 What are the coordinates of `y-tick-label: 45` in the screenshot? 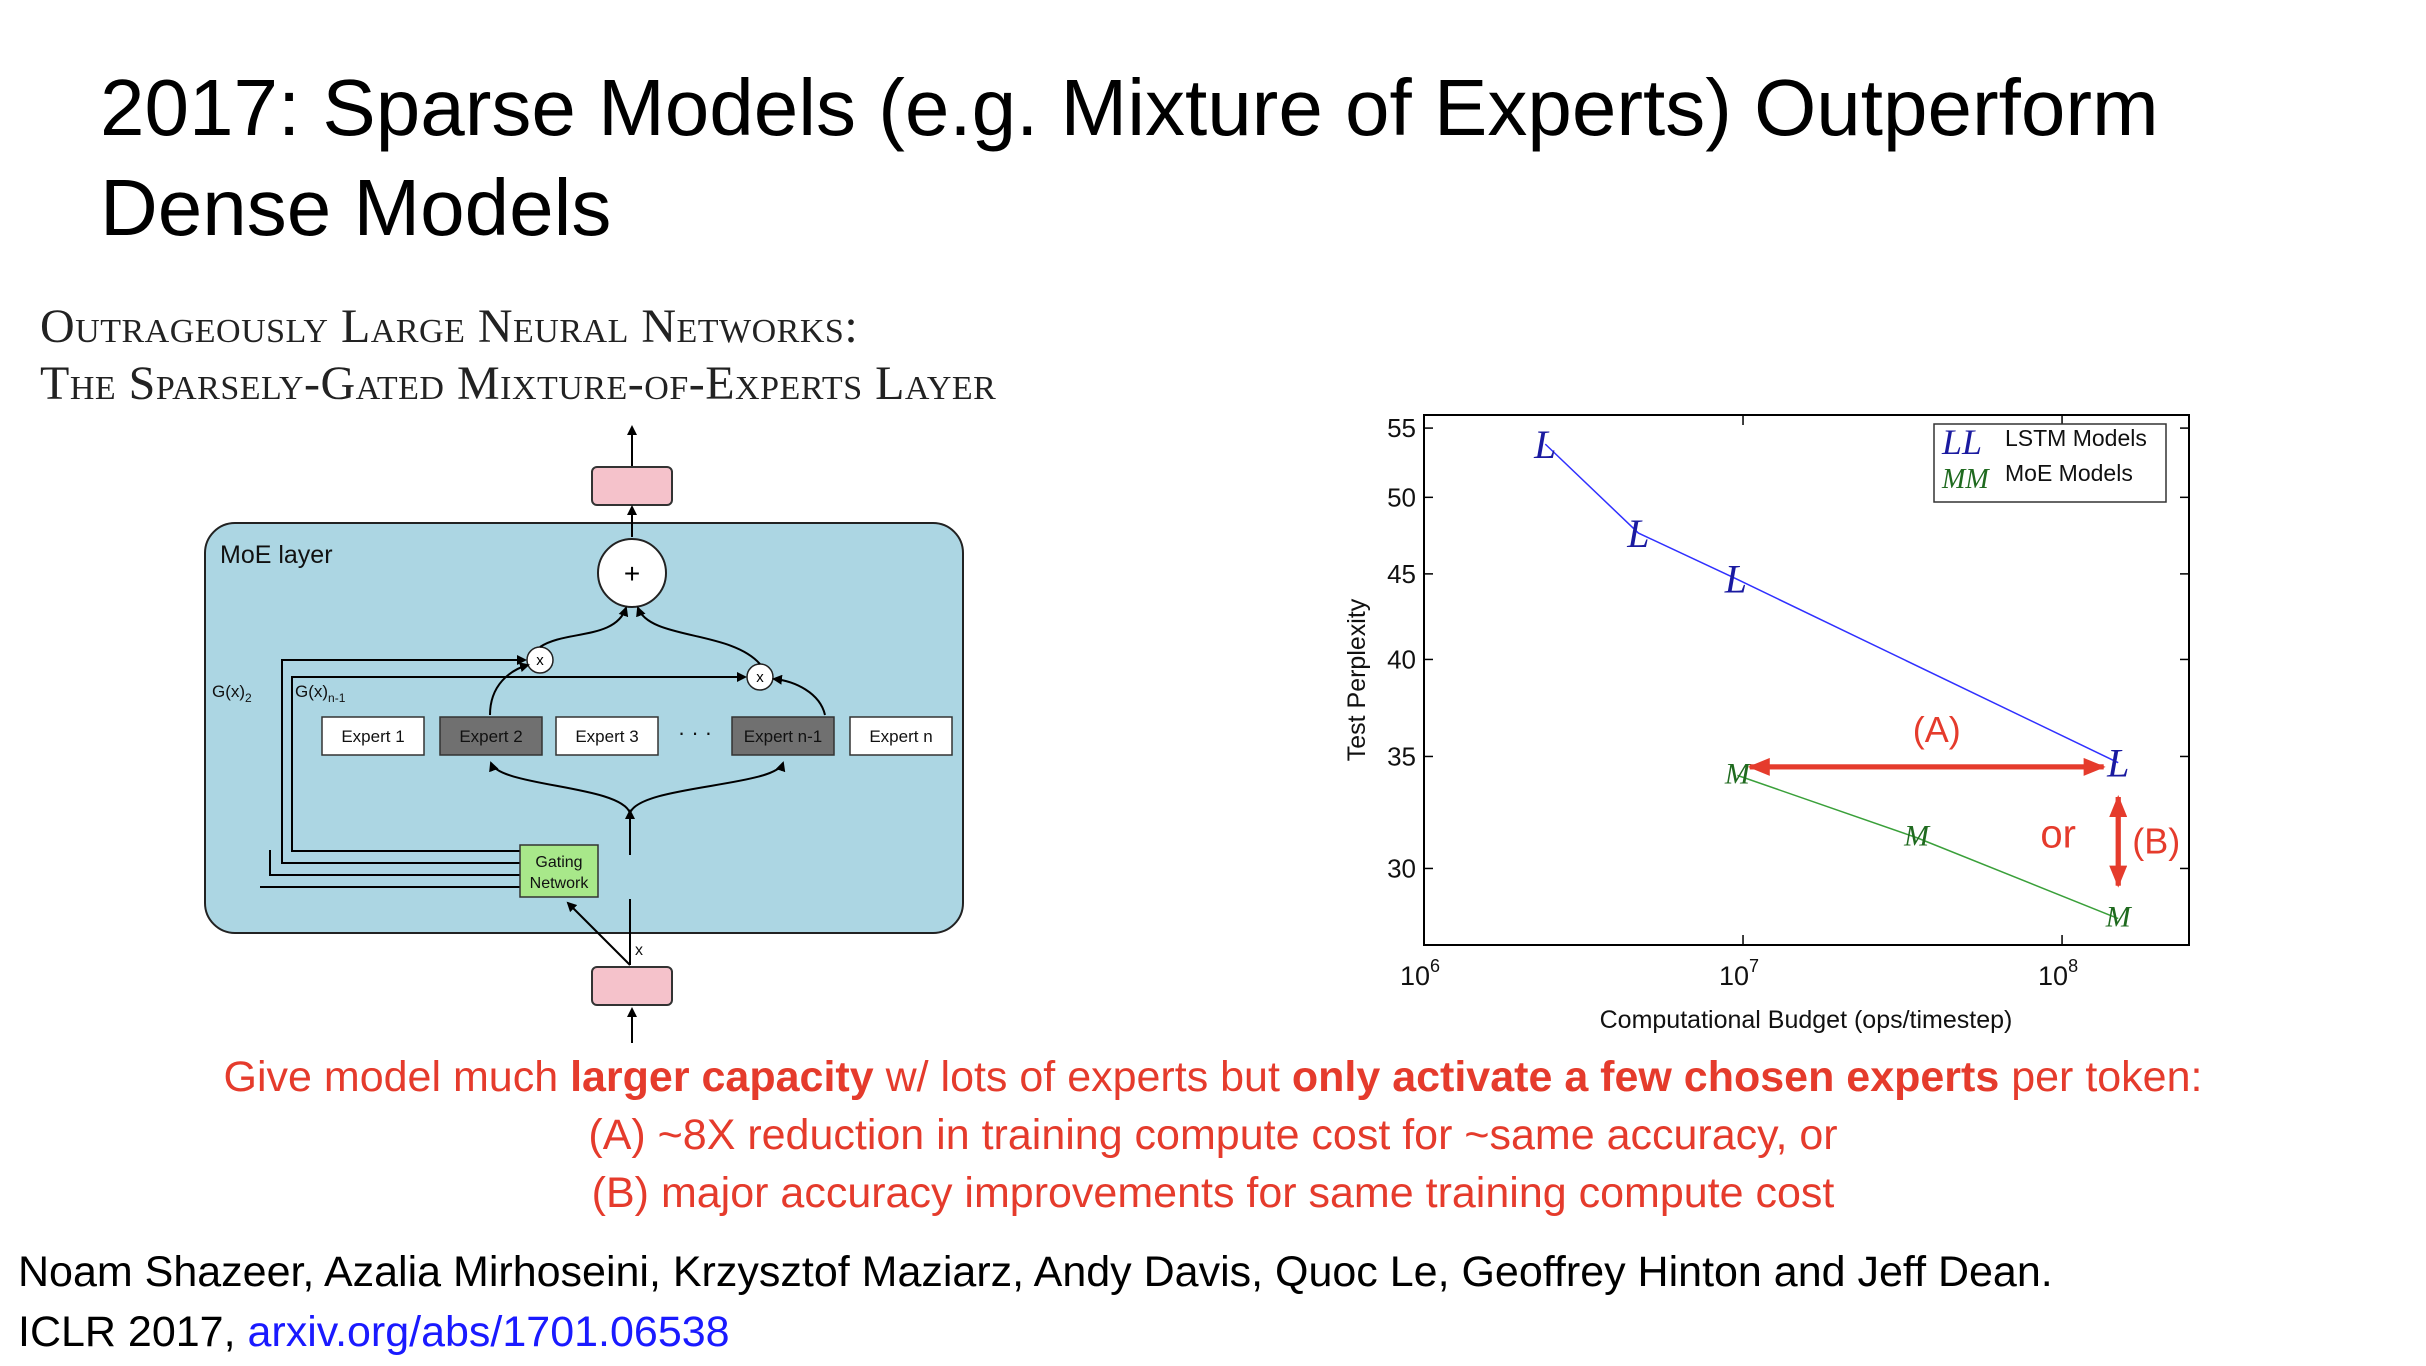 It's located at (1401, 574).